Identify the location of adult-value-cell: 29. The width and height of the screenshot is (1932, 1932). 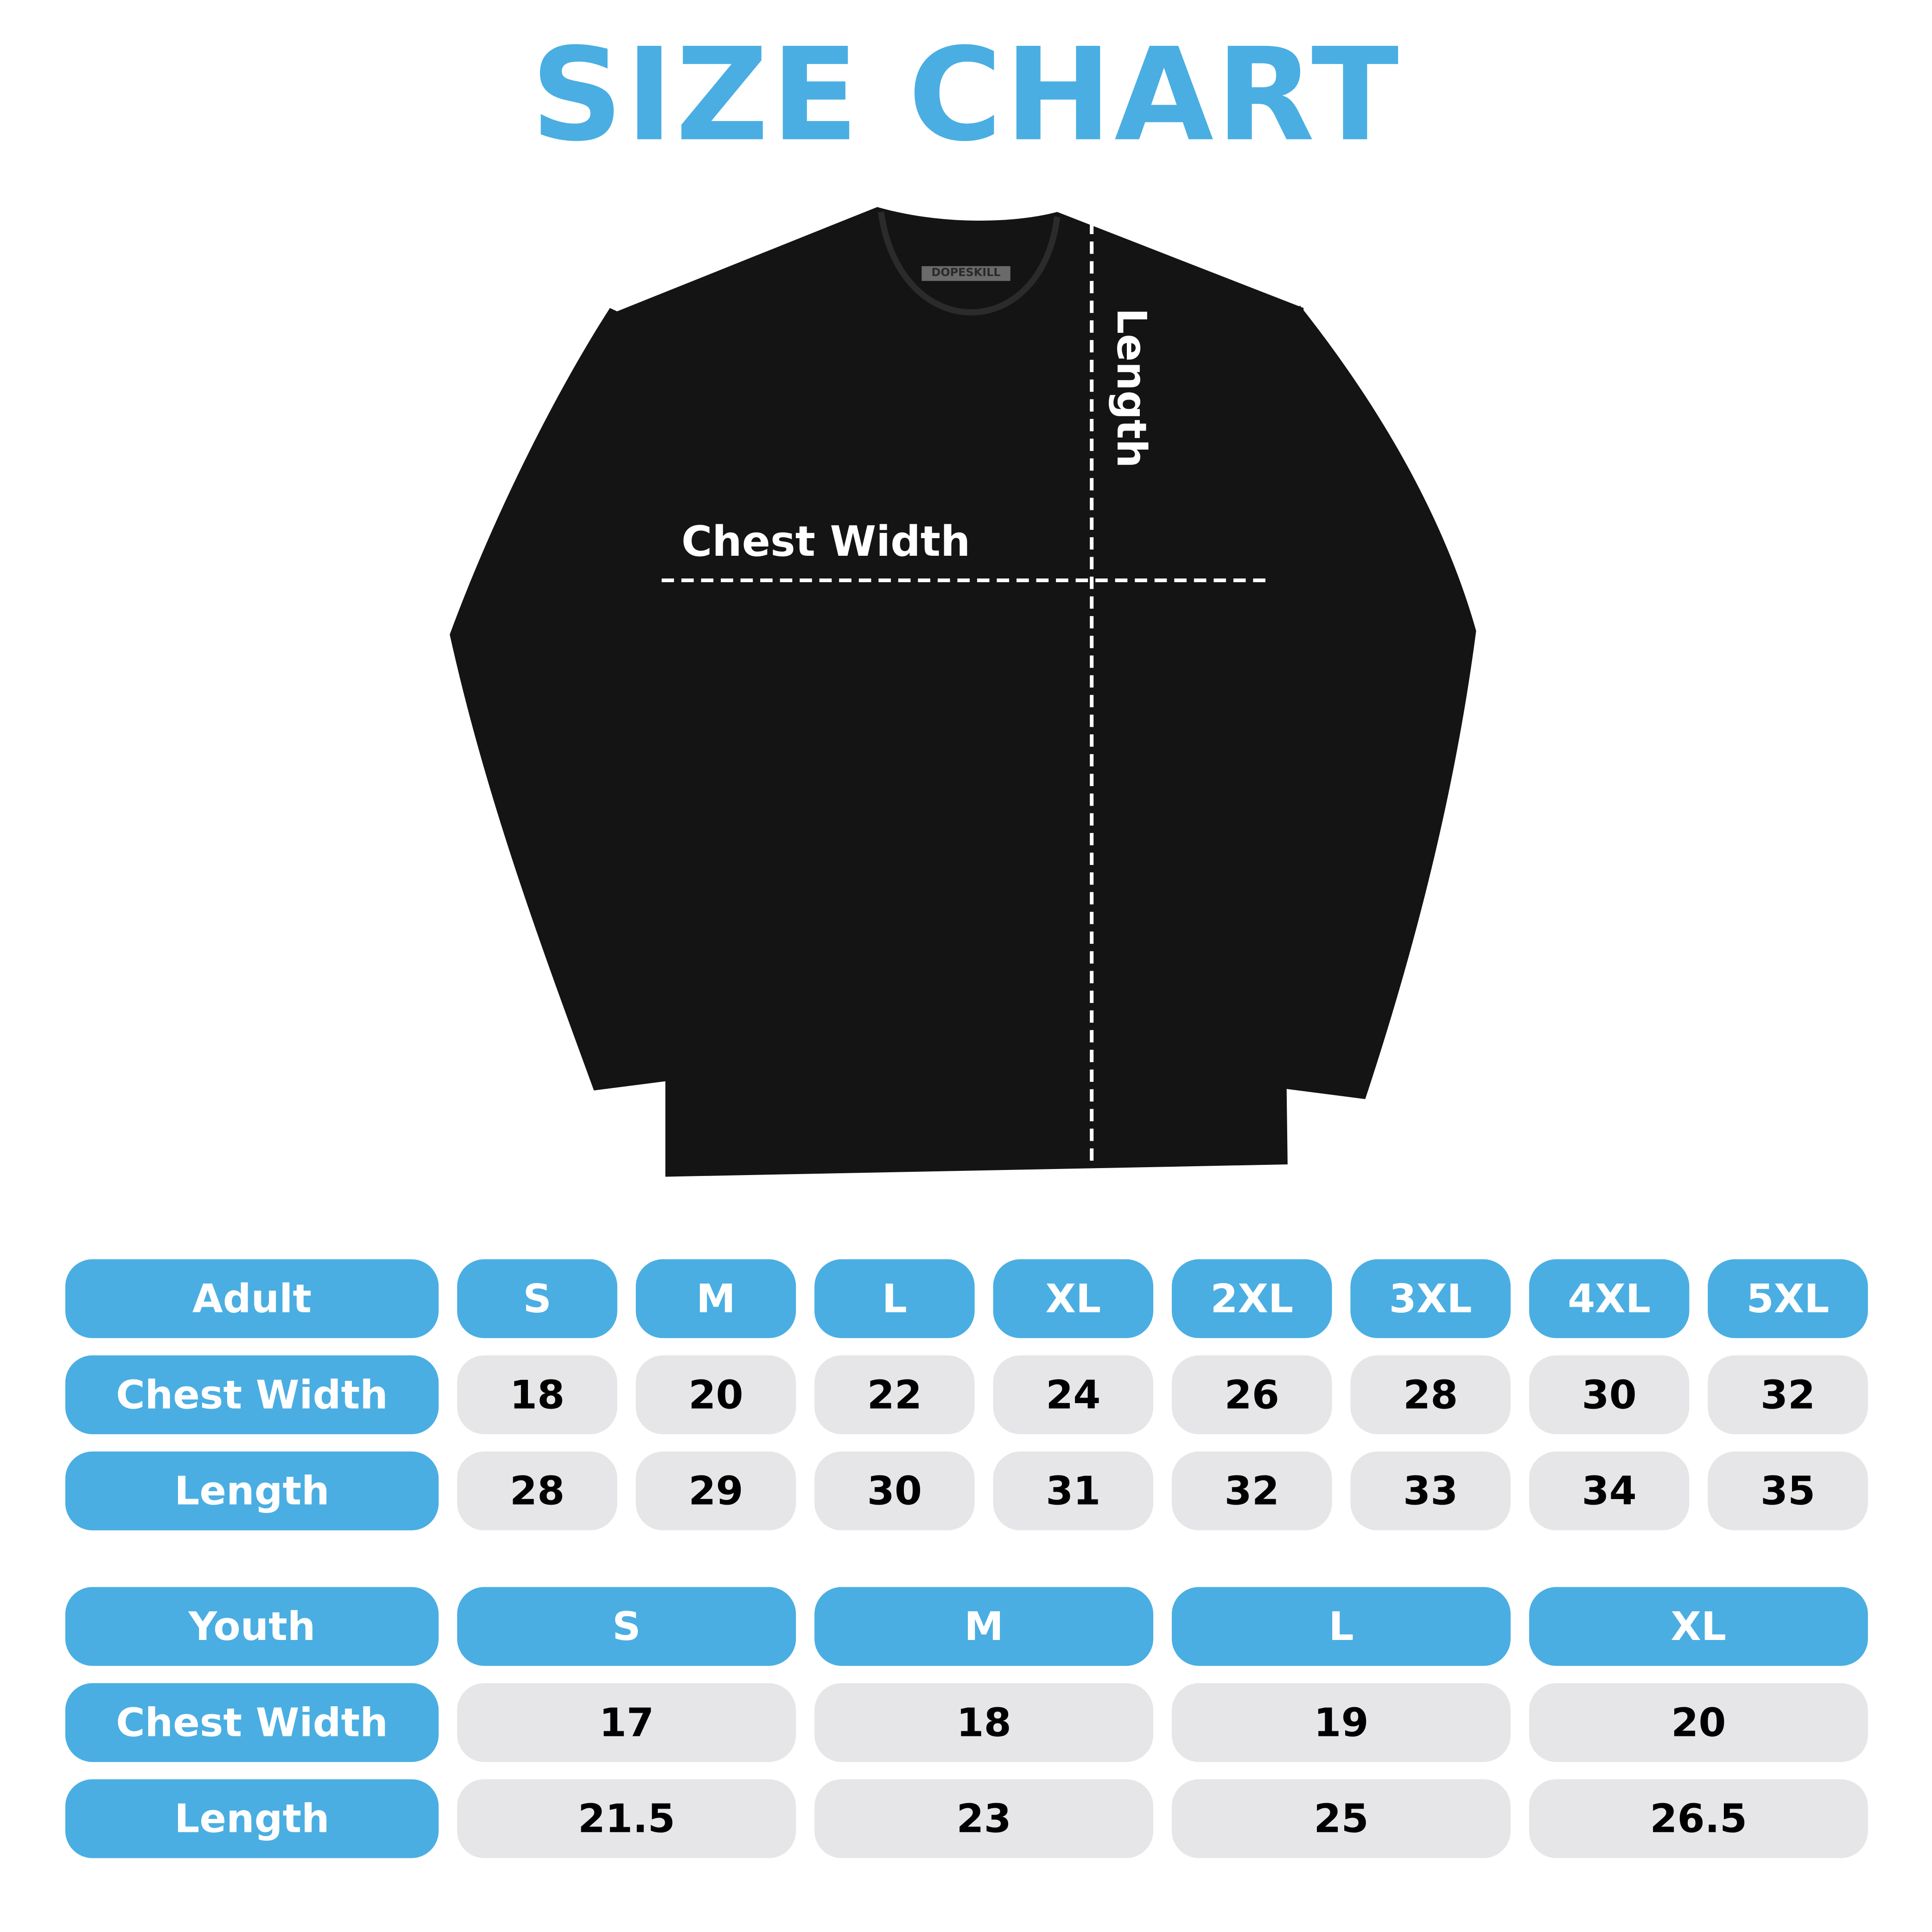
(716, 1491).